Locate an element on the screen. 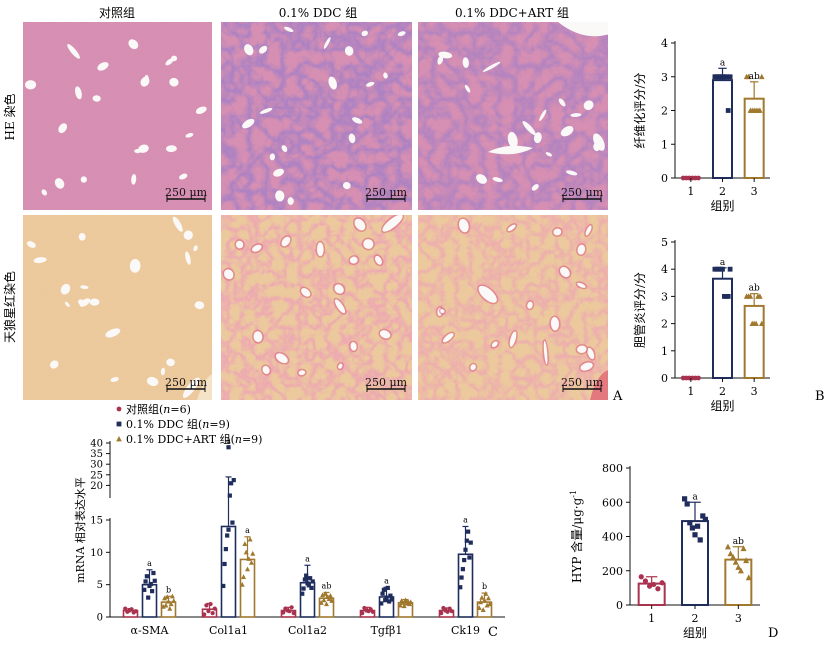 The height and width of the screenshot is (654, 836). x-tick-label: Tgfβ1 is located at coordinates (387, 630).